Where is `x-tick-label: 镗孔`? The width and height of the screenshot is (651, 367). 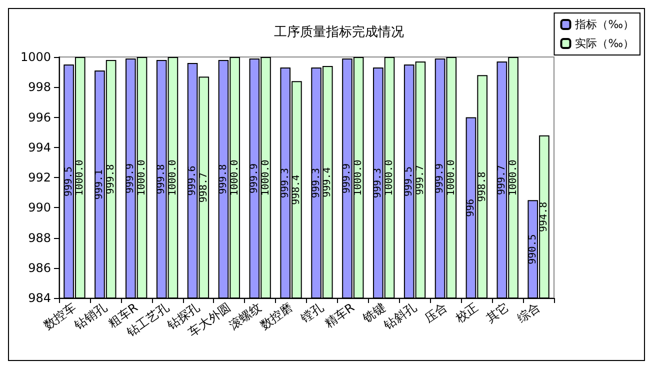 x-tick-label: 镗孔 is located at coordinates (311, 313).